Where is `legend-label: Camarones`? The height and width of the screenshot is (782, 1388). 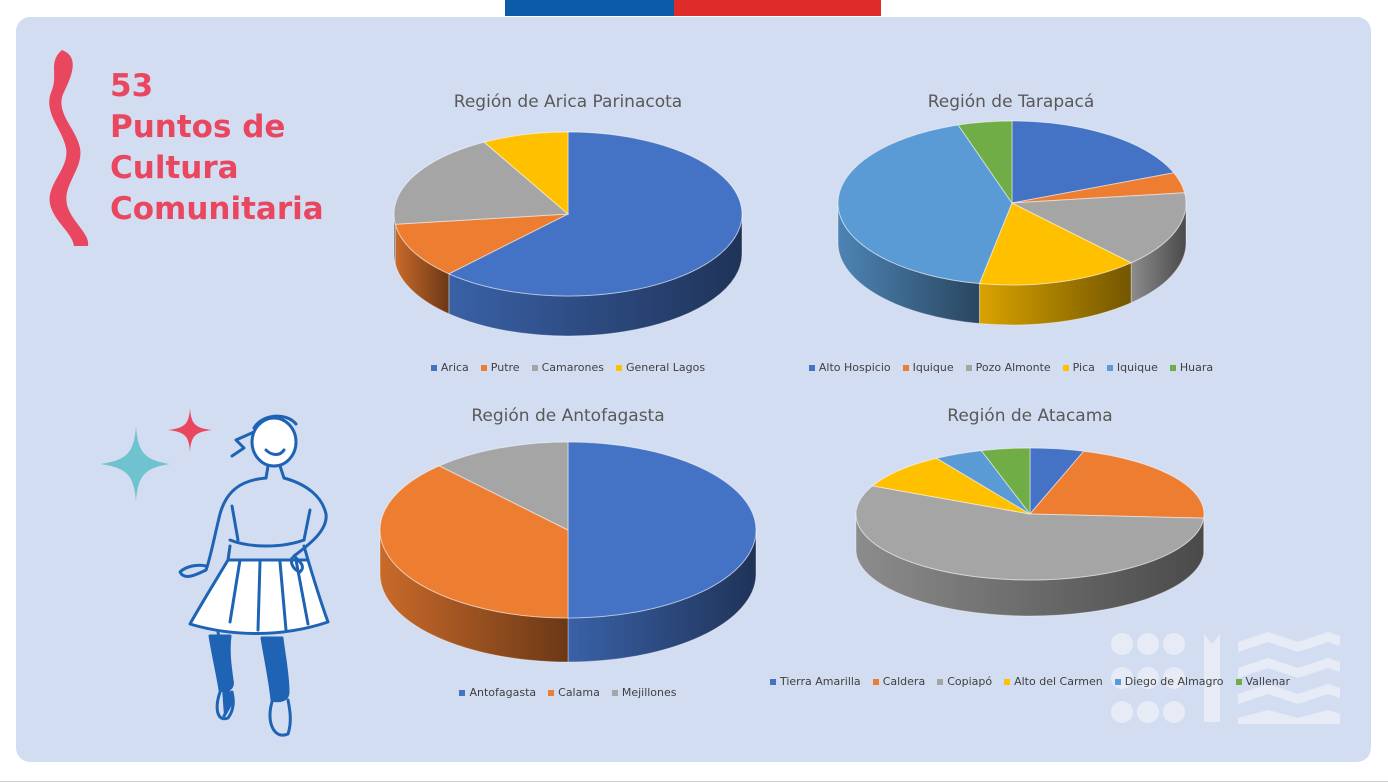
legend-label: Camarones is located at coordinates (572, 367).